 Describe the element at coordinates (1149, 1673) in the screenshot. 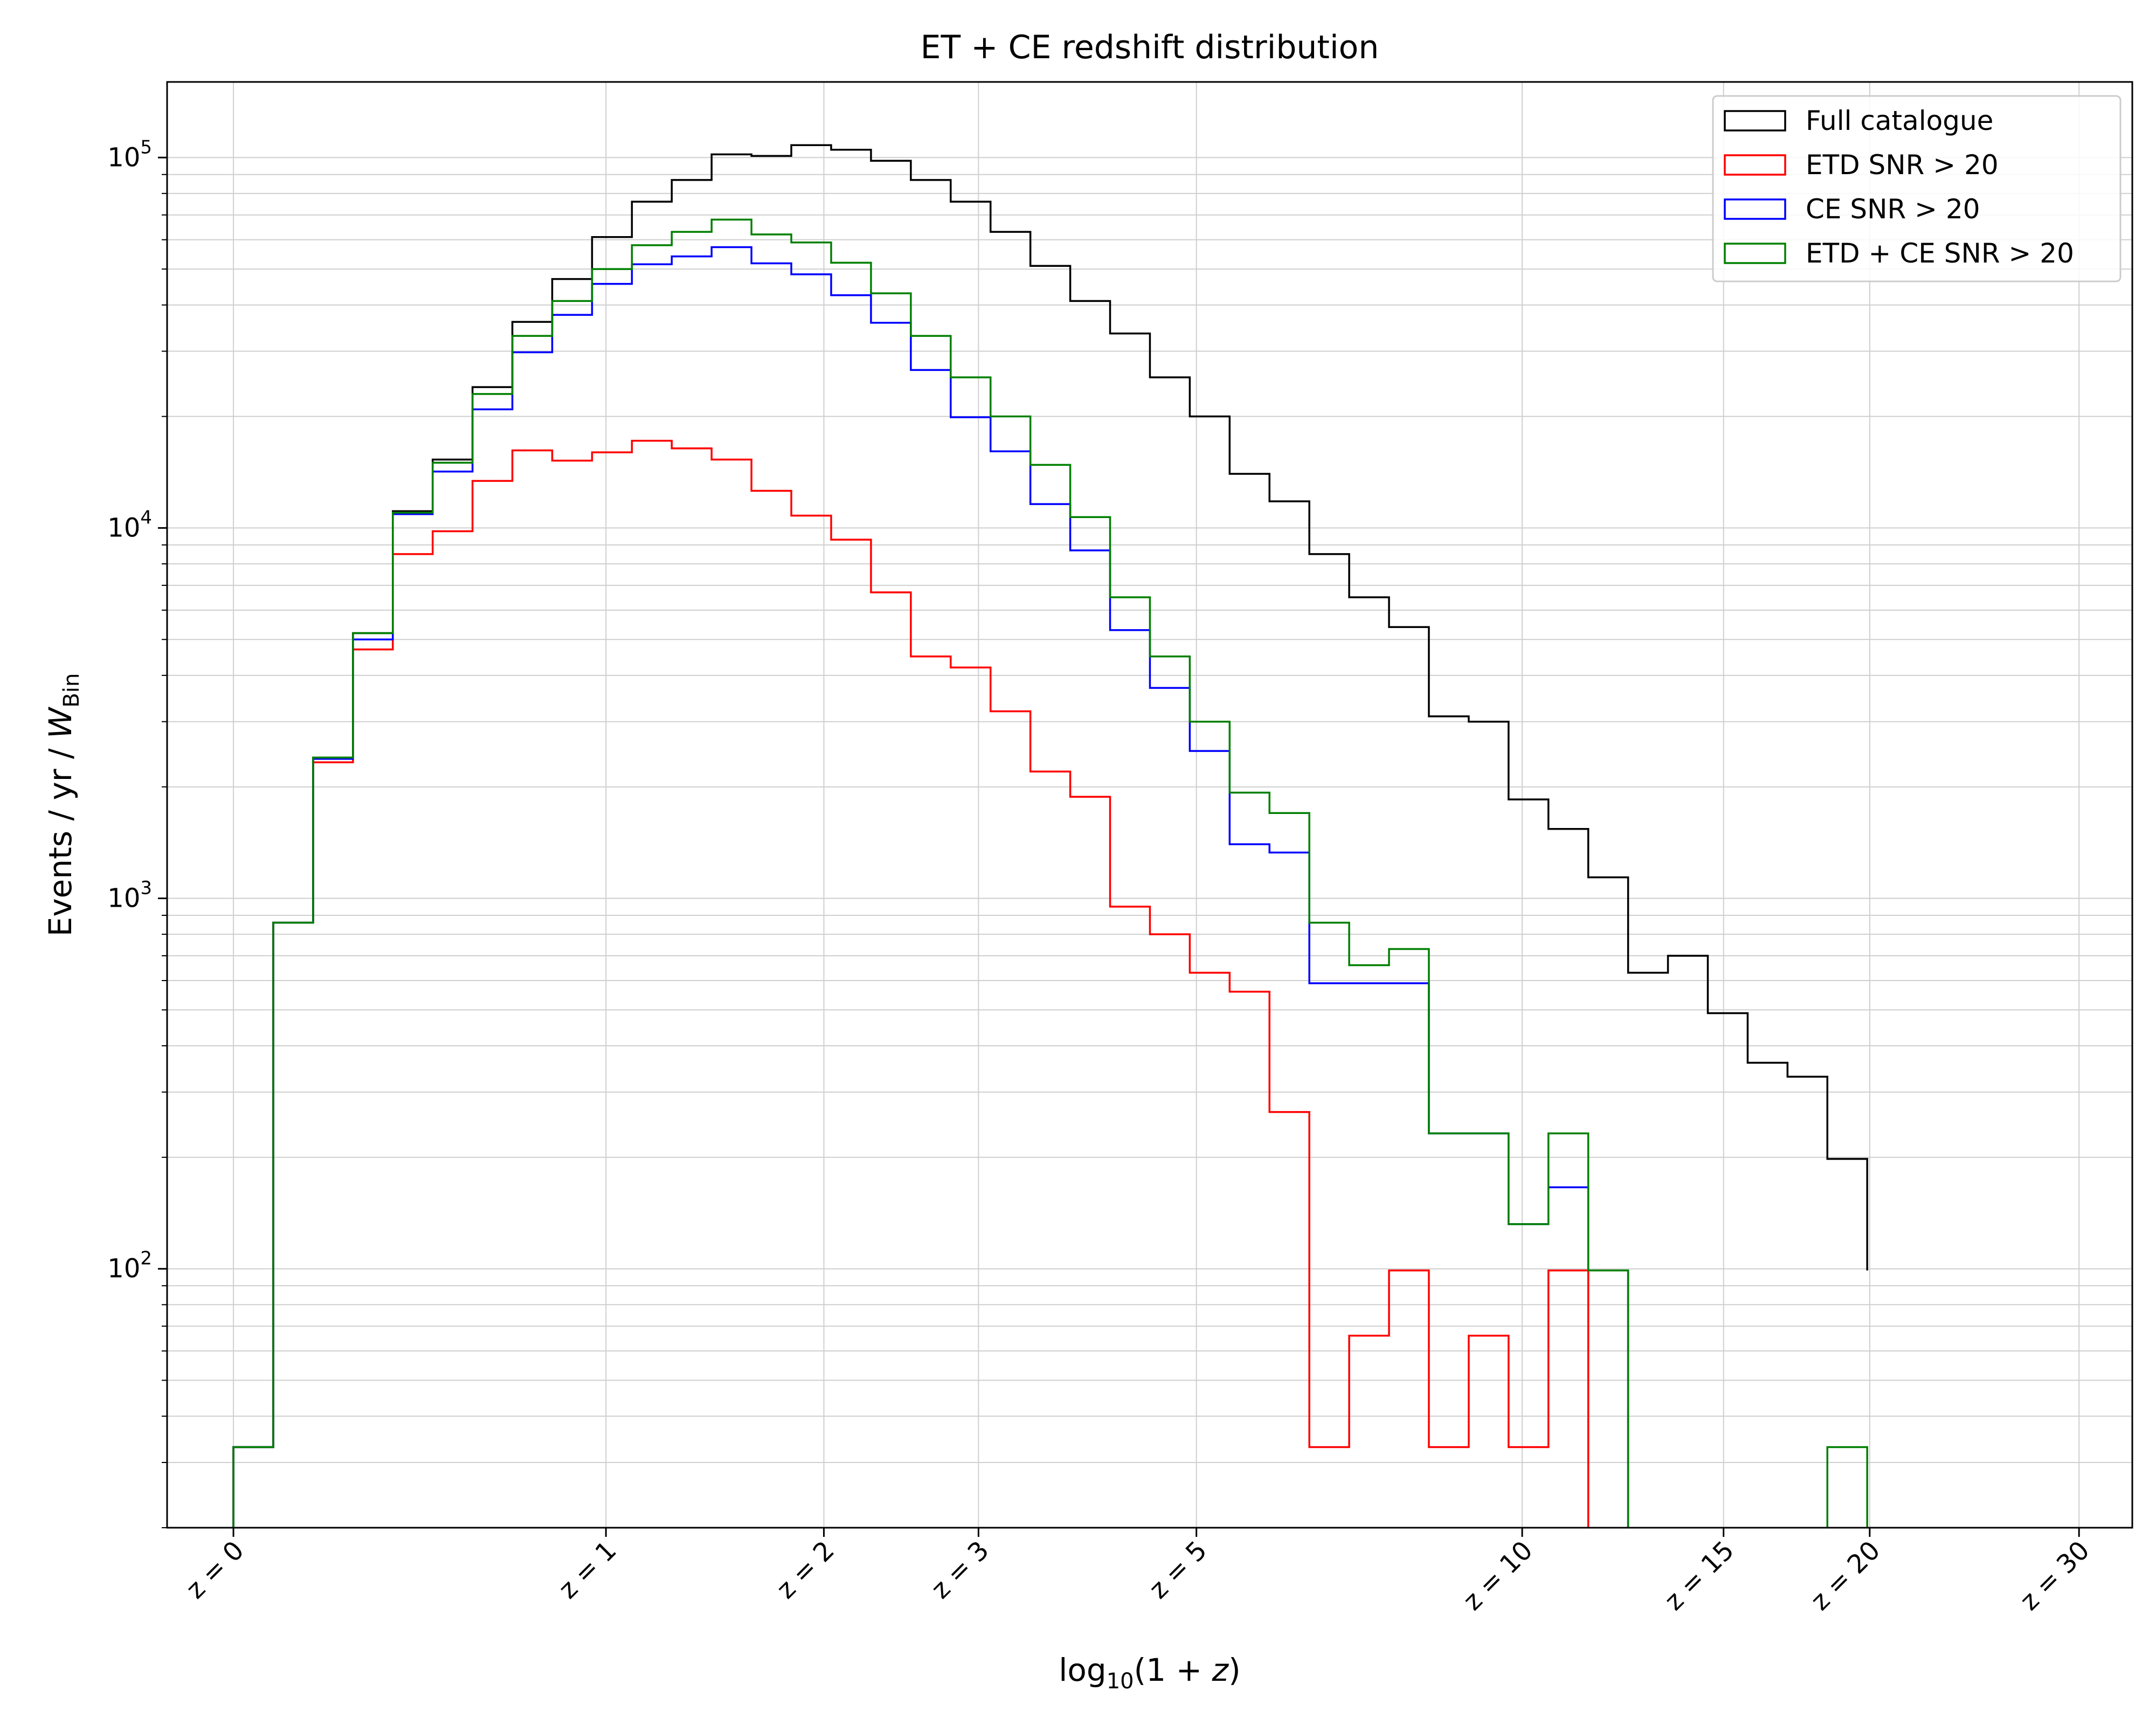

I see `x-axis-label: log10(1 + z)` at that location.